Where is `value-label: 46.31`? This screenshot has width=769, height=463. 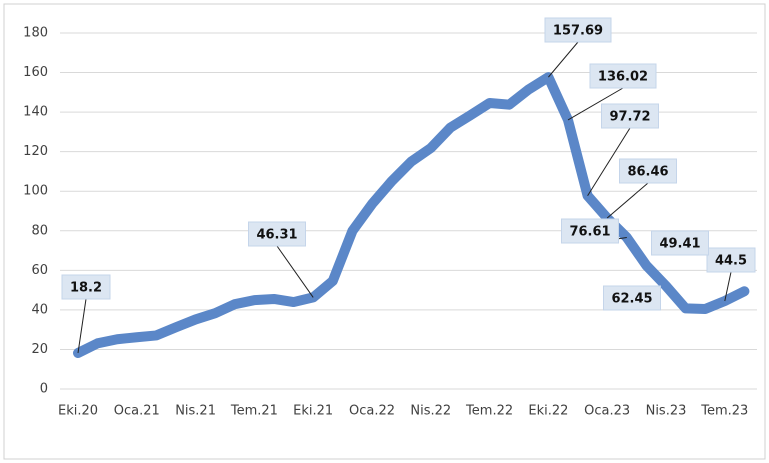
value-label: 46.31 is located at coordinates (276, 235).